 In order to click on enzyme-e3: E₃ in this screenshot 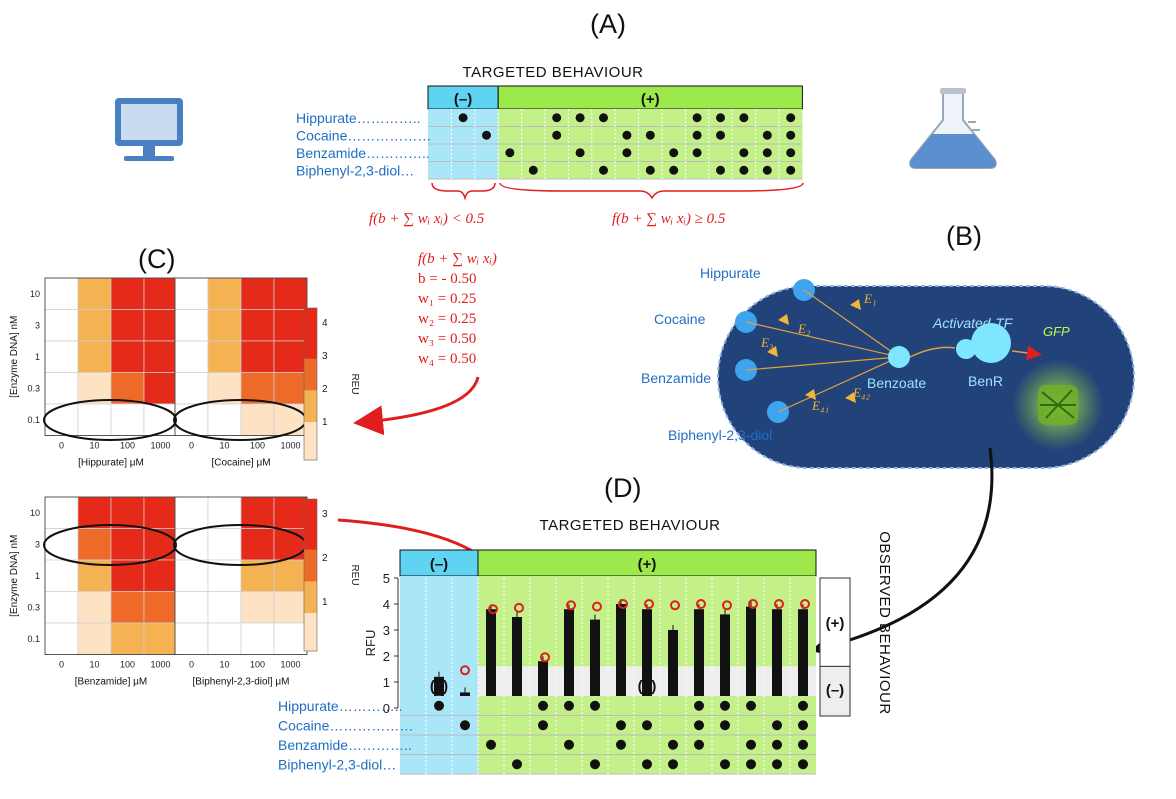, I will do `click(766, 342)`.